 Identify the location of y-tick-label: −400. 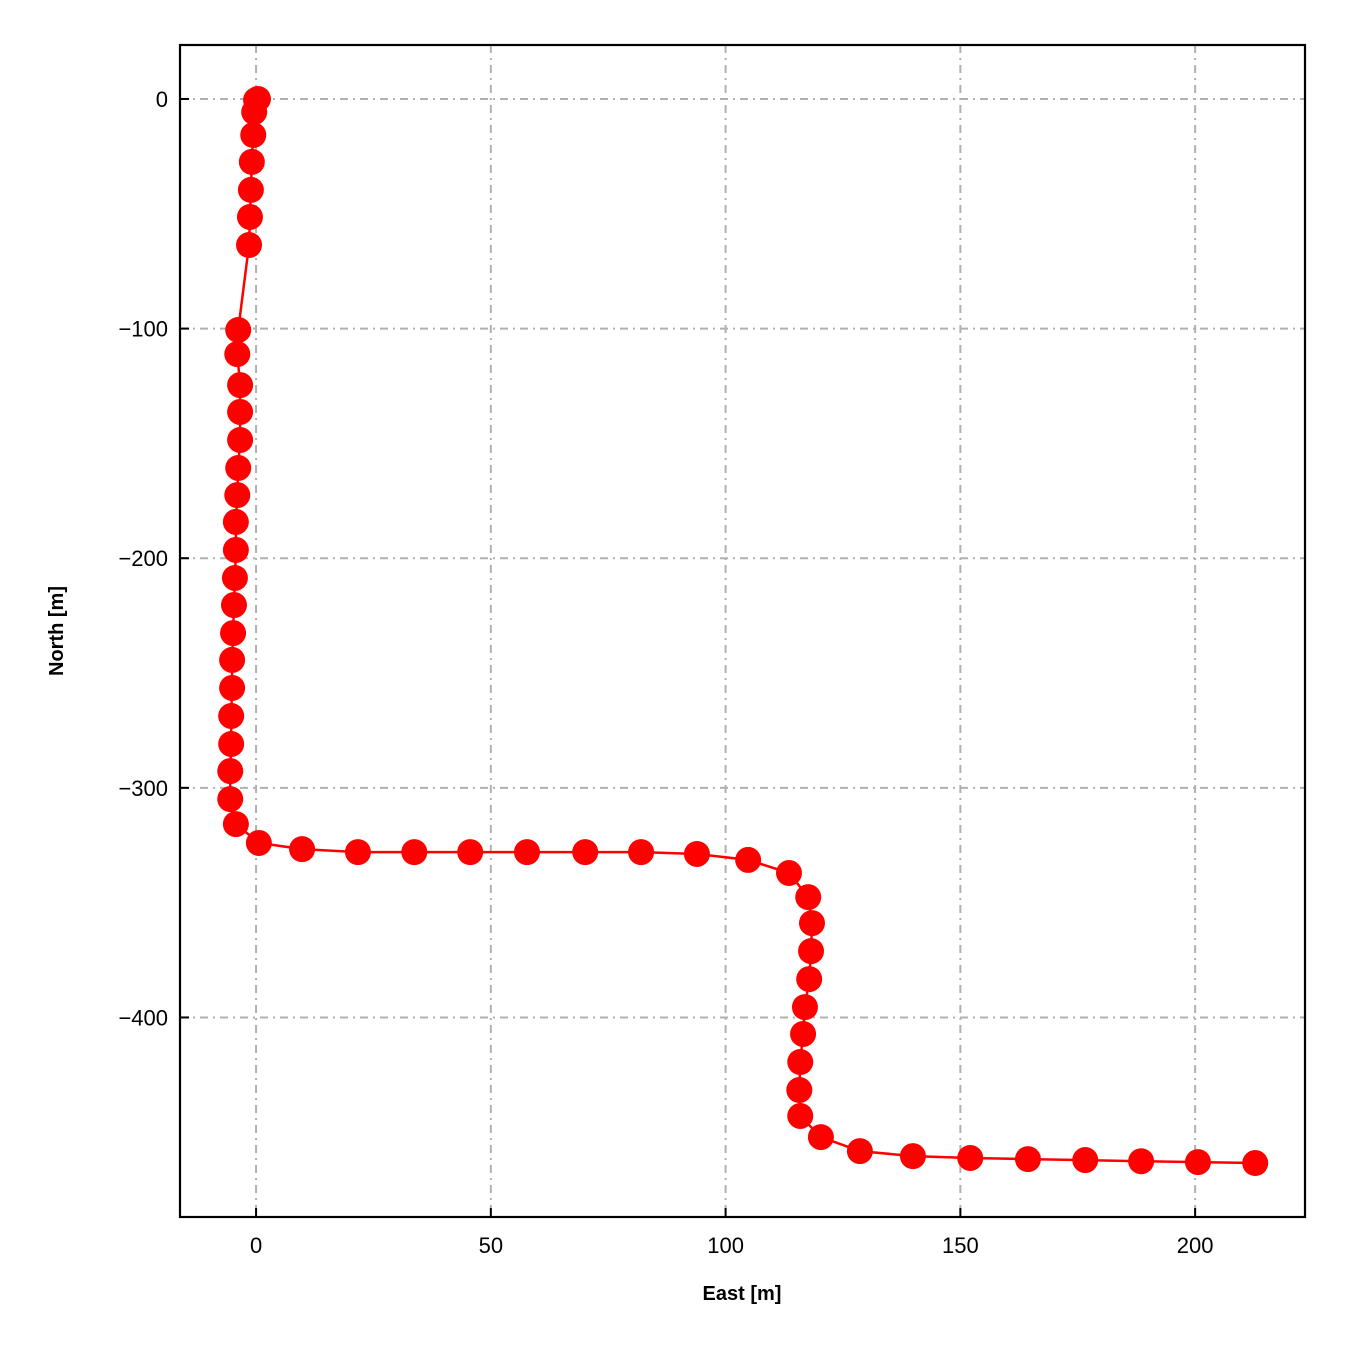
(143, 1017).